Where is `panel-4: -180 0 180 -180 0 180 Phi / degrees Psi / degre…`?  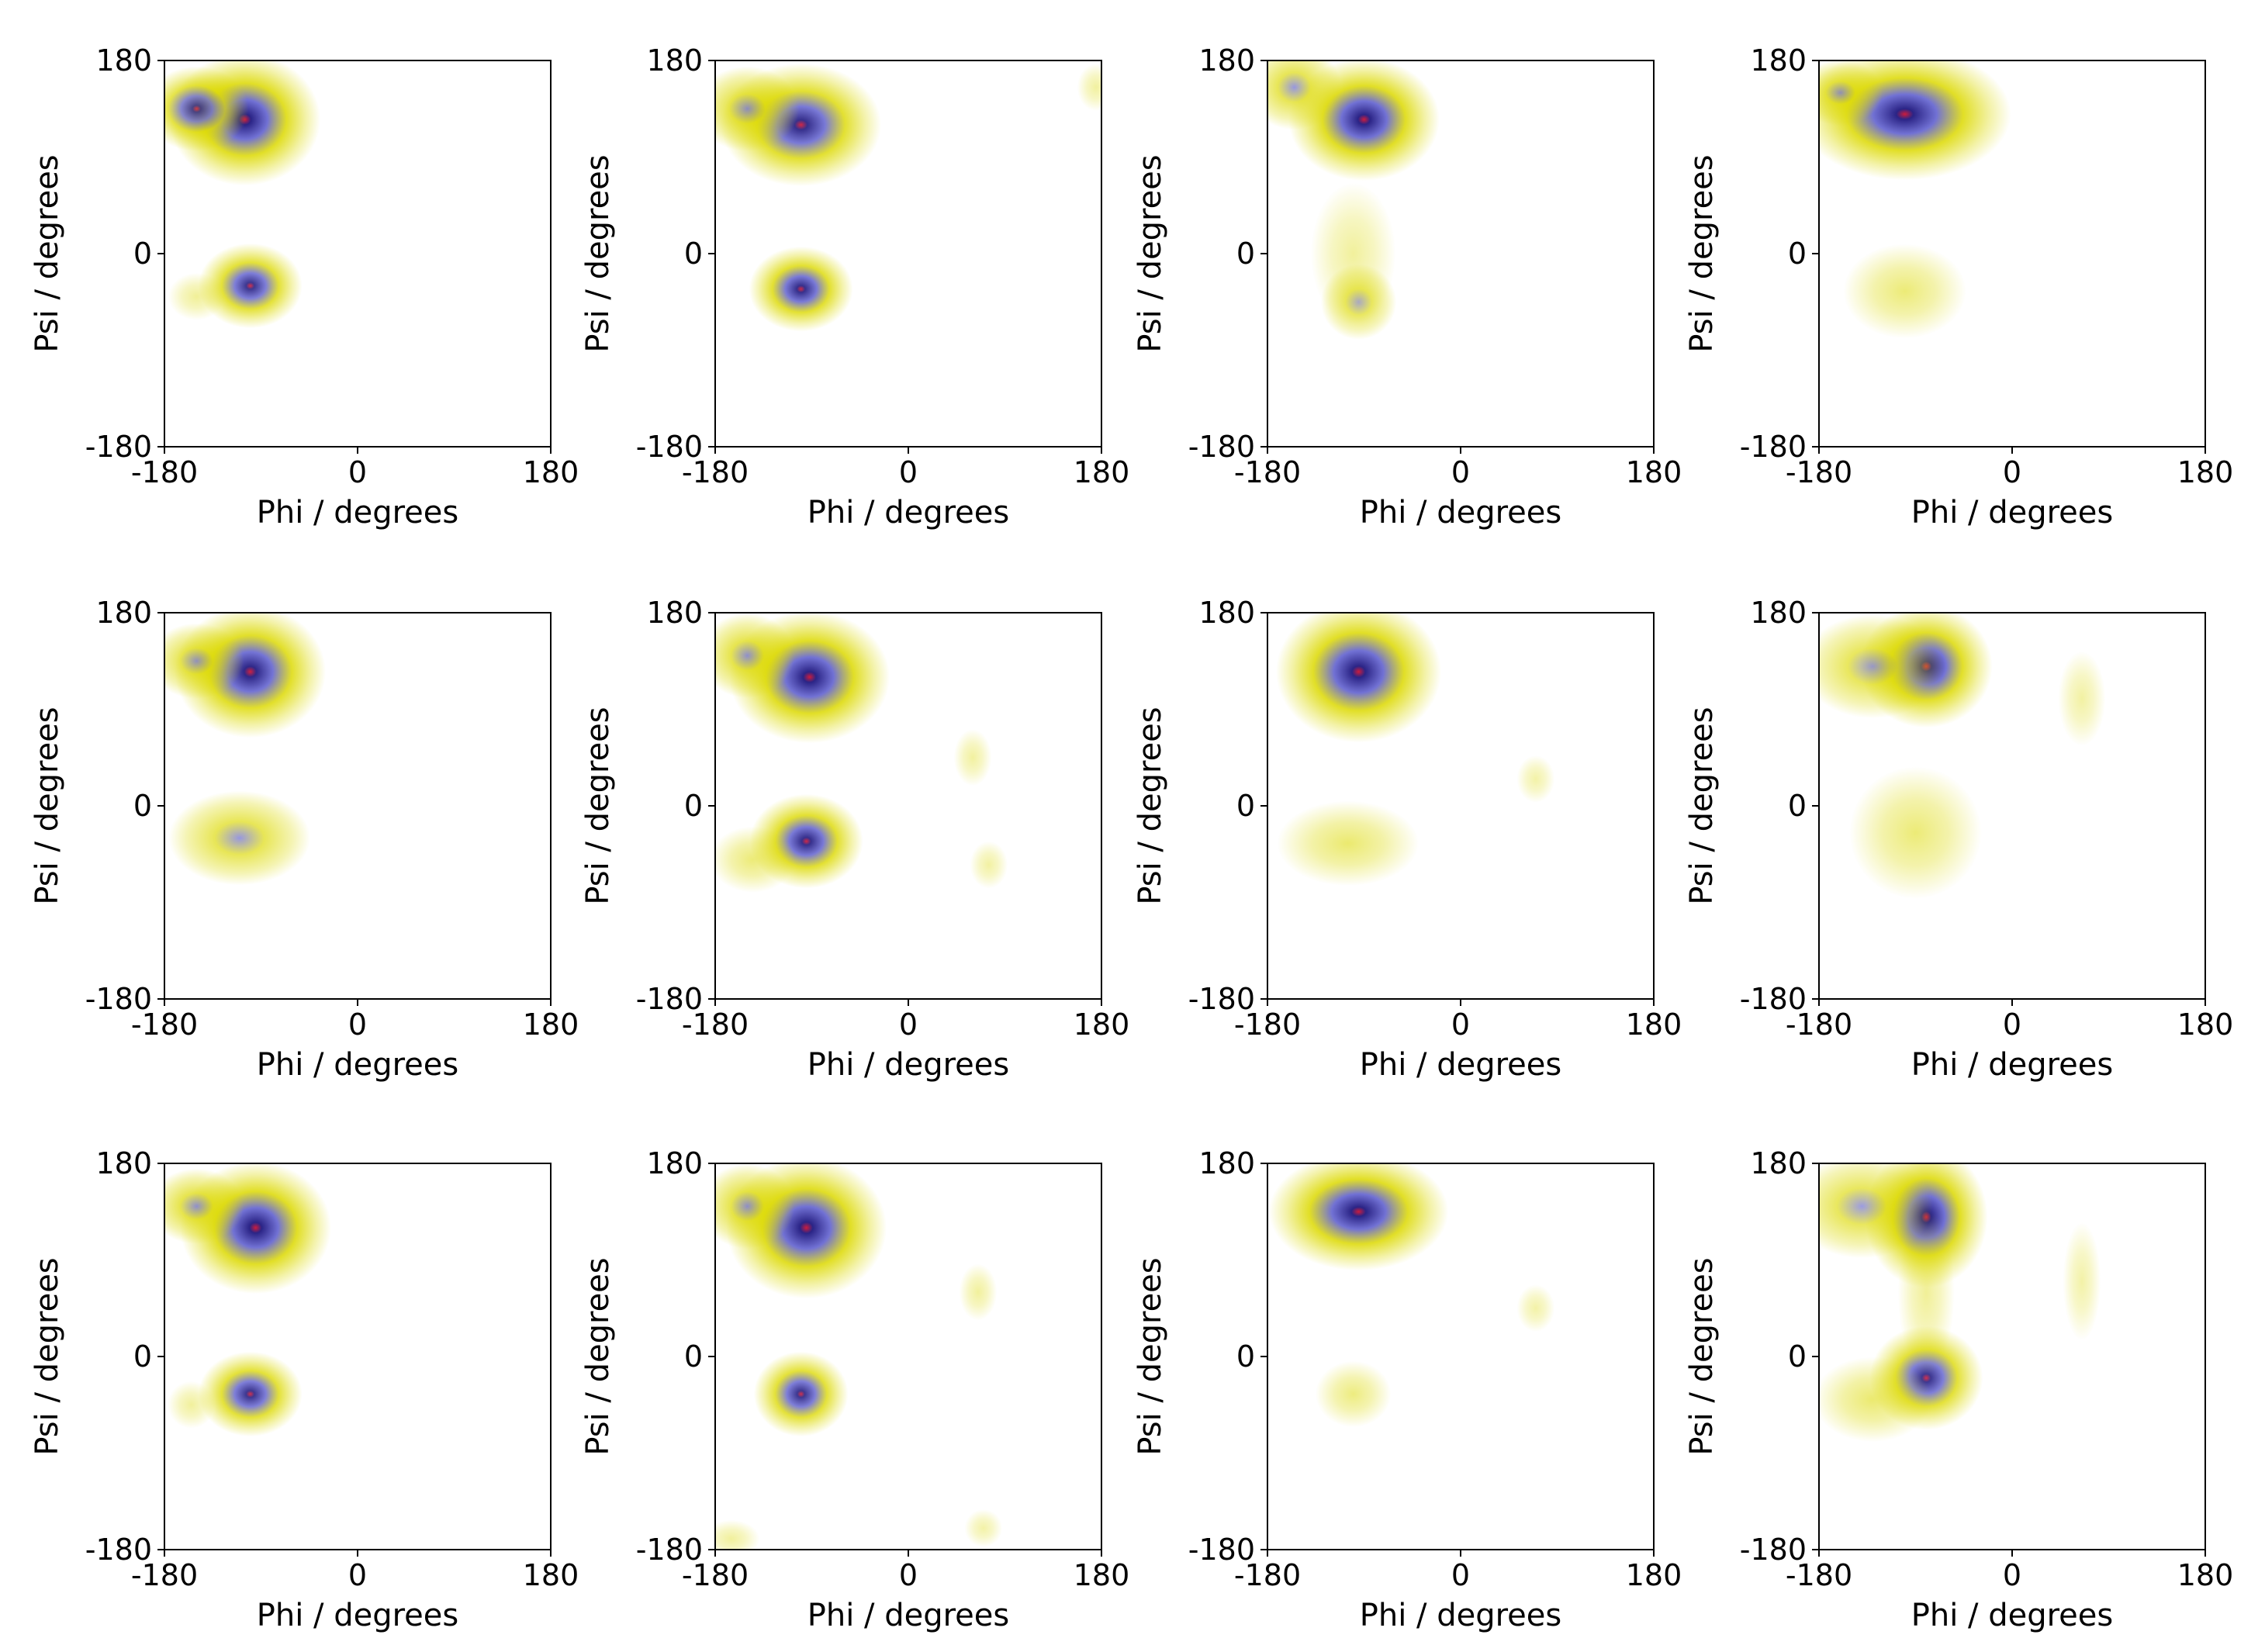 panel-4: -180 0 180 -180 0 180 Phi / degrees Psi / degre… is located at coordinates (1958, 287).